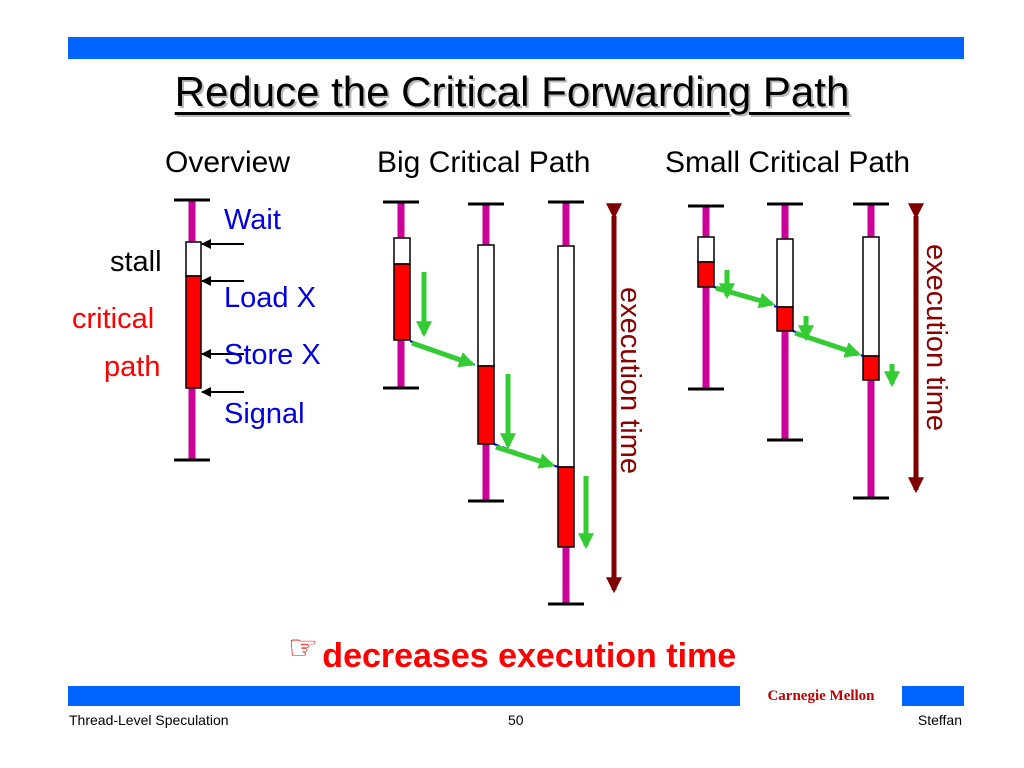 The width and height of the screenshot is (1024, 768). What do you see at coordinates (193, 259) in the screenshot?
I see `stall-box` at bounding box center [193, 259].